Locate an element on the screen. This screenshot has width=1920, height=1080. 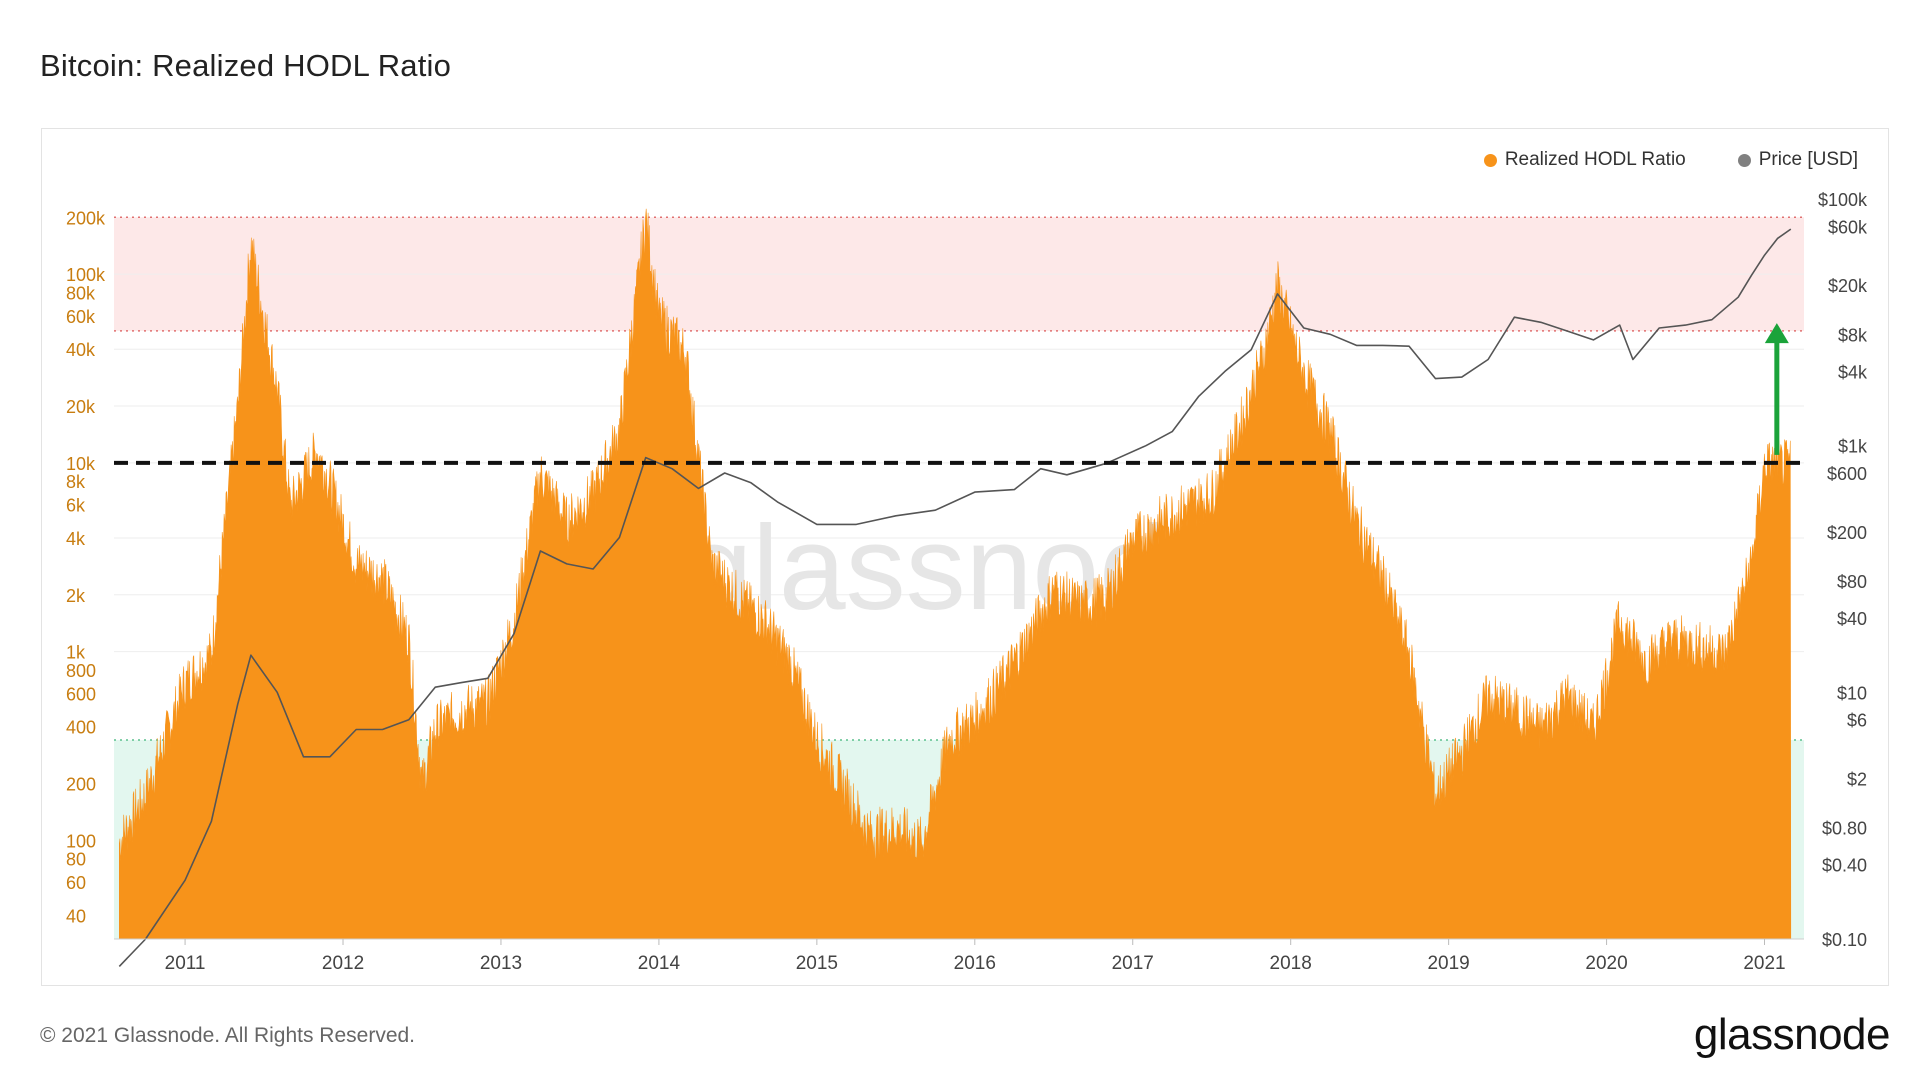
y-left-tick-label: 400 is located at coordinates (81, 728).